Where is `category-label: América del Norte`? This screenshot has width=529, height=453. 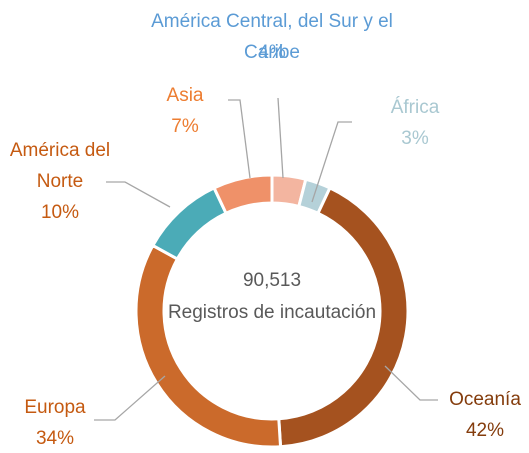
category-label: América del Norte is located at coordinates (60, 166).